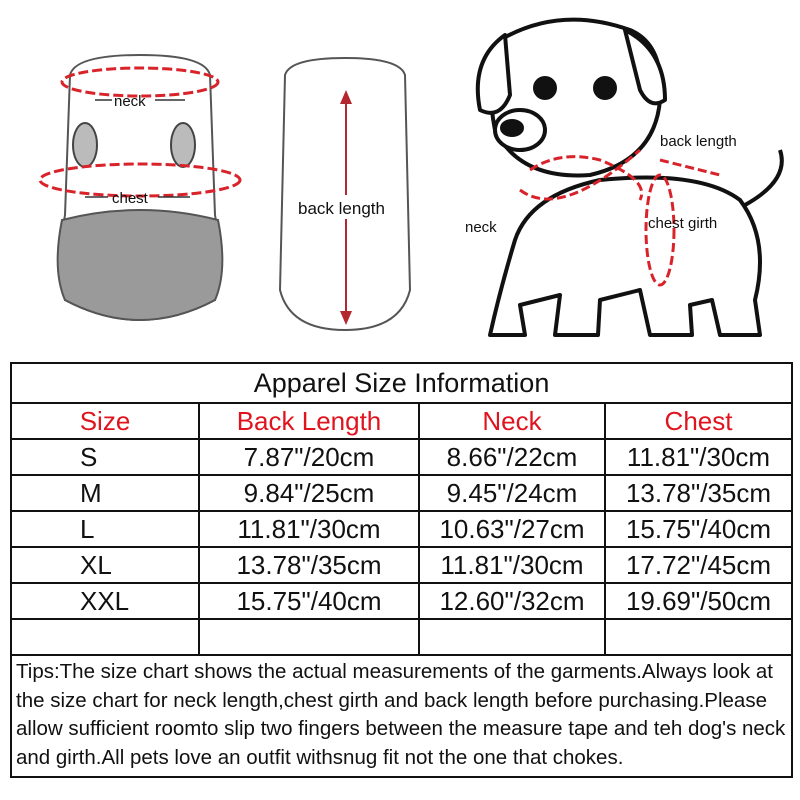 This screenshot has height=800, width=800. What do you see at coordinates (698, 529) in the screenshot?
I see `chest-cell: 15.75"/40cm` at bounding box center [698, 529].